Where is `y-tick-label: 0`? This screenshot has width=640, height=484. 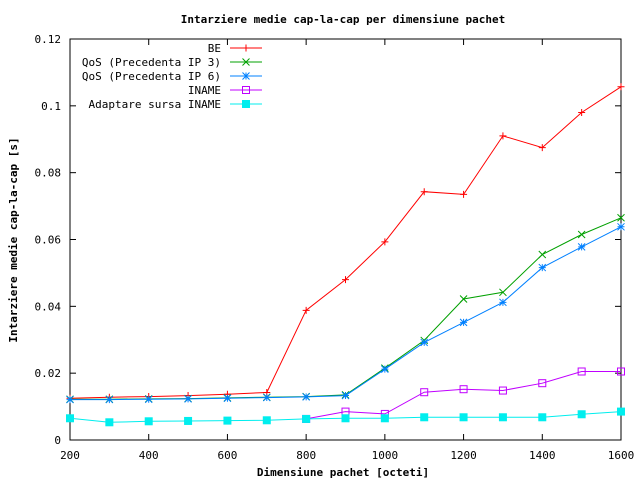 y-tick-label: 0 is located at coordinates (57, 440).